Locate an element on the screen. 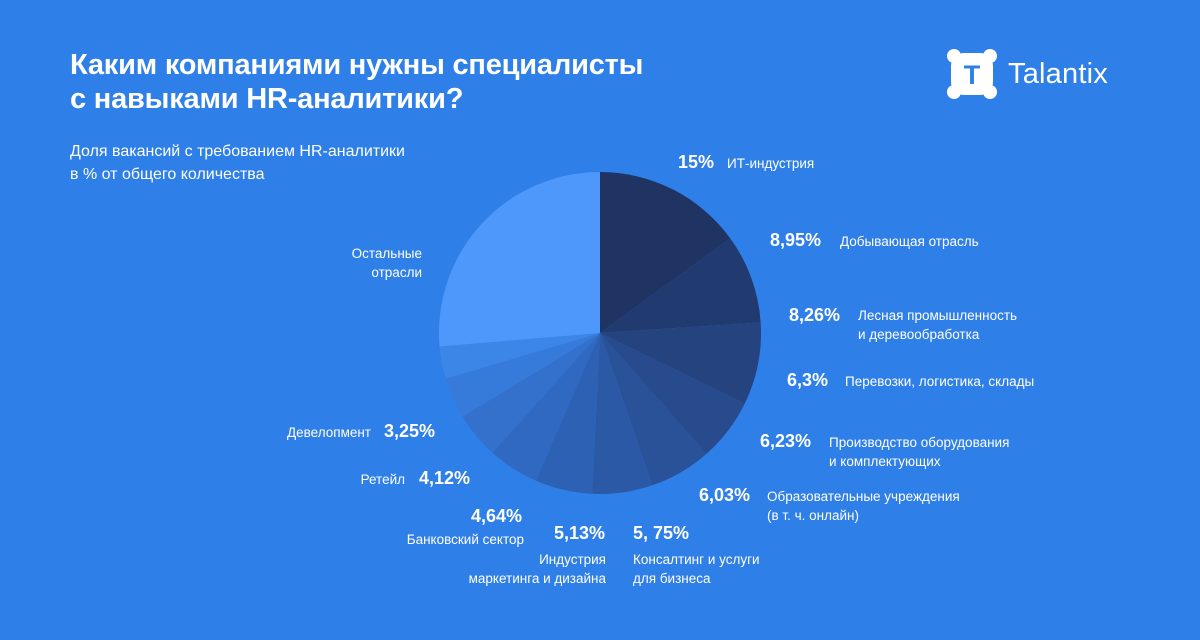  slice-name-label-7: Индустрия маркетинга и дизайна is located at coordinates (538, 569).